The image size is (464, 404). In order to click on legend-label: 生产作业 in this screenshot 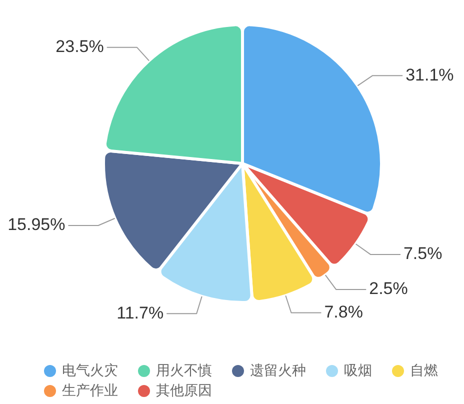, I will do `click(90, 391)`.